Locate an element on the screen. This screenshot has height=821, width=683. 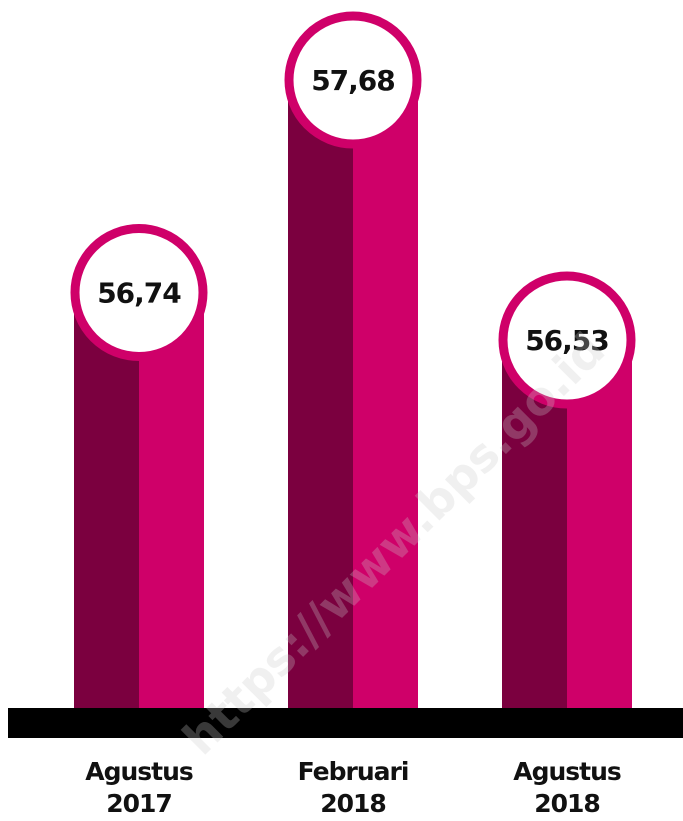
baseline is located at coordinates (345, 723).